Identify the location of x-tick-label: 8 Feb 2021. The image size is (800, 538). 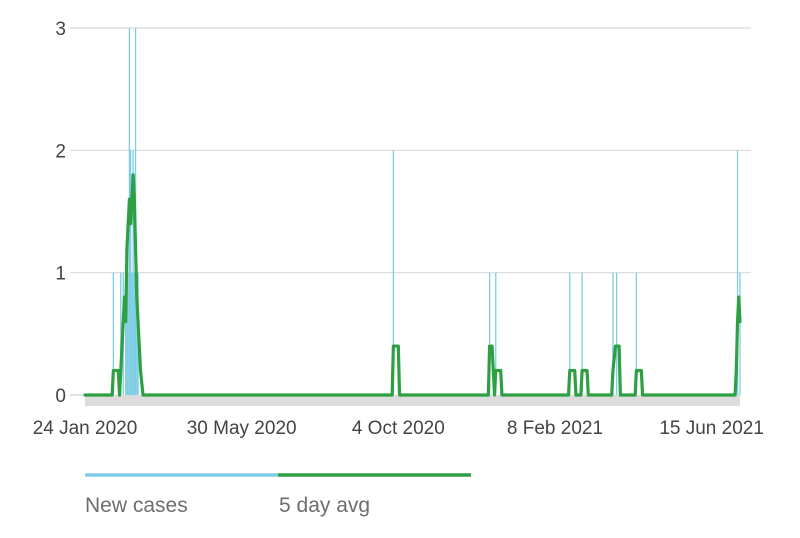
(555, 428).